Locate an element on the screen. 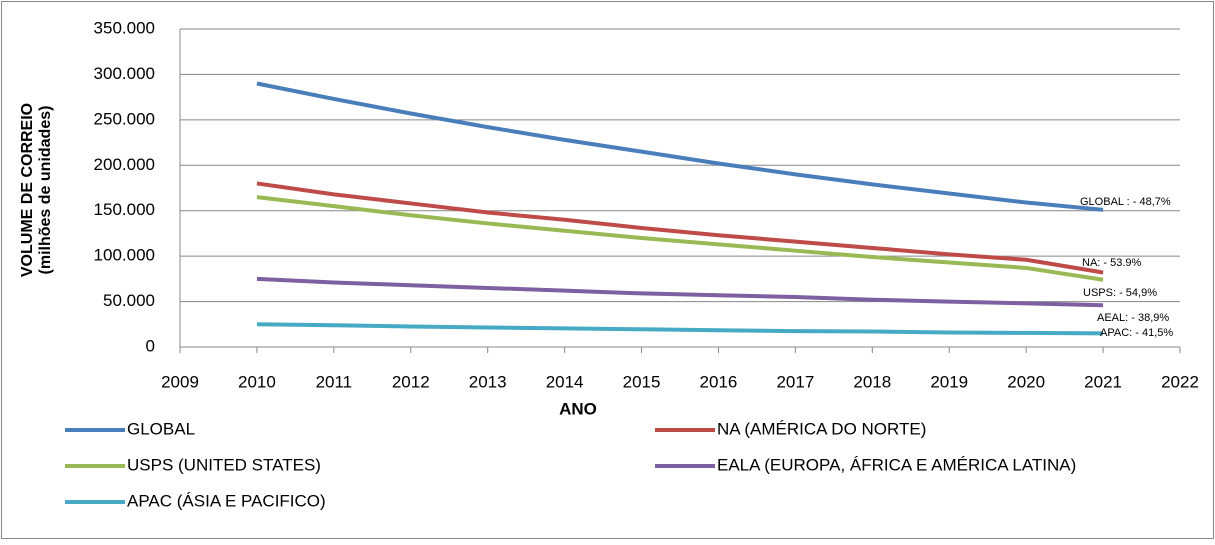 The width and height of the screenshot is (1215, 545). x-tick-label: 2013 is located at coordinates (488, 381).